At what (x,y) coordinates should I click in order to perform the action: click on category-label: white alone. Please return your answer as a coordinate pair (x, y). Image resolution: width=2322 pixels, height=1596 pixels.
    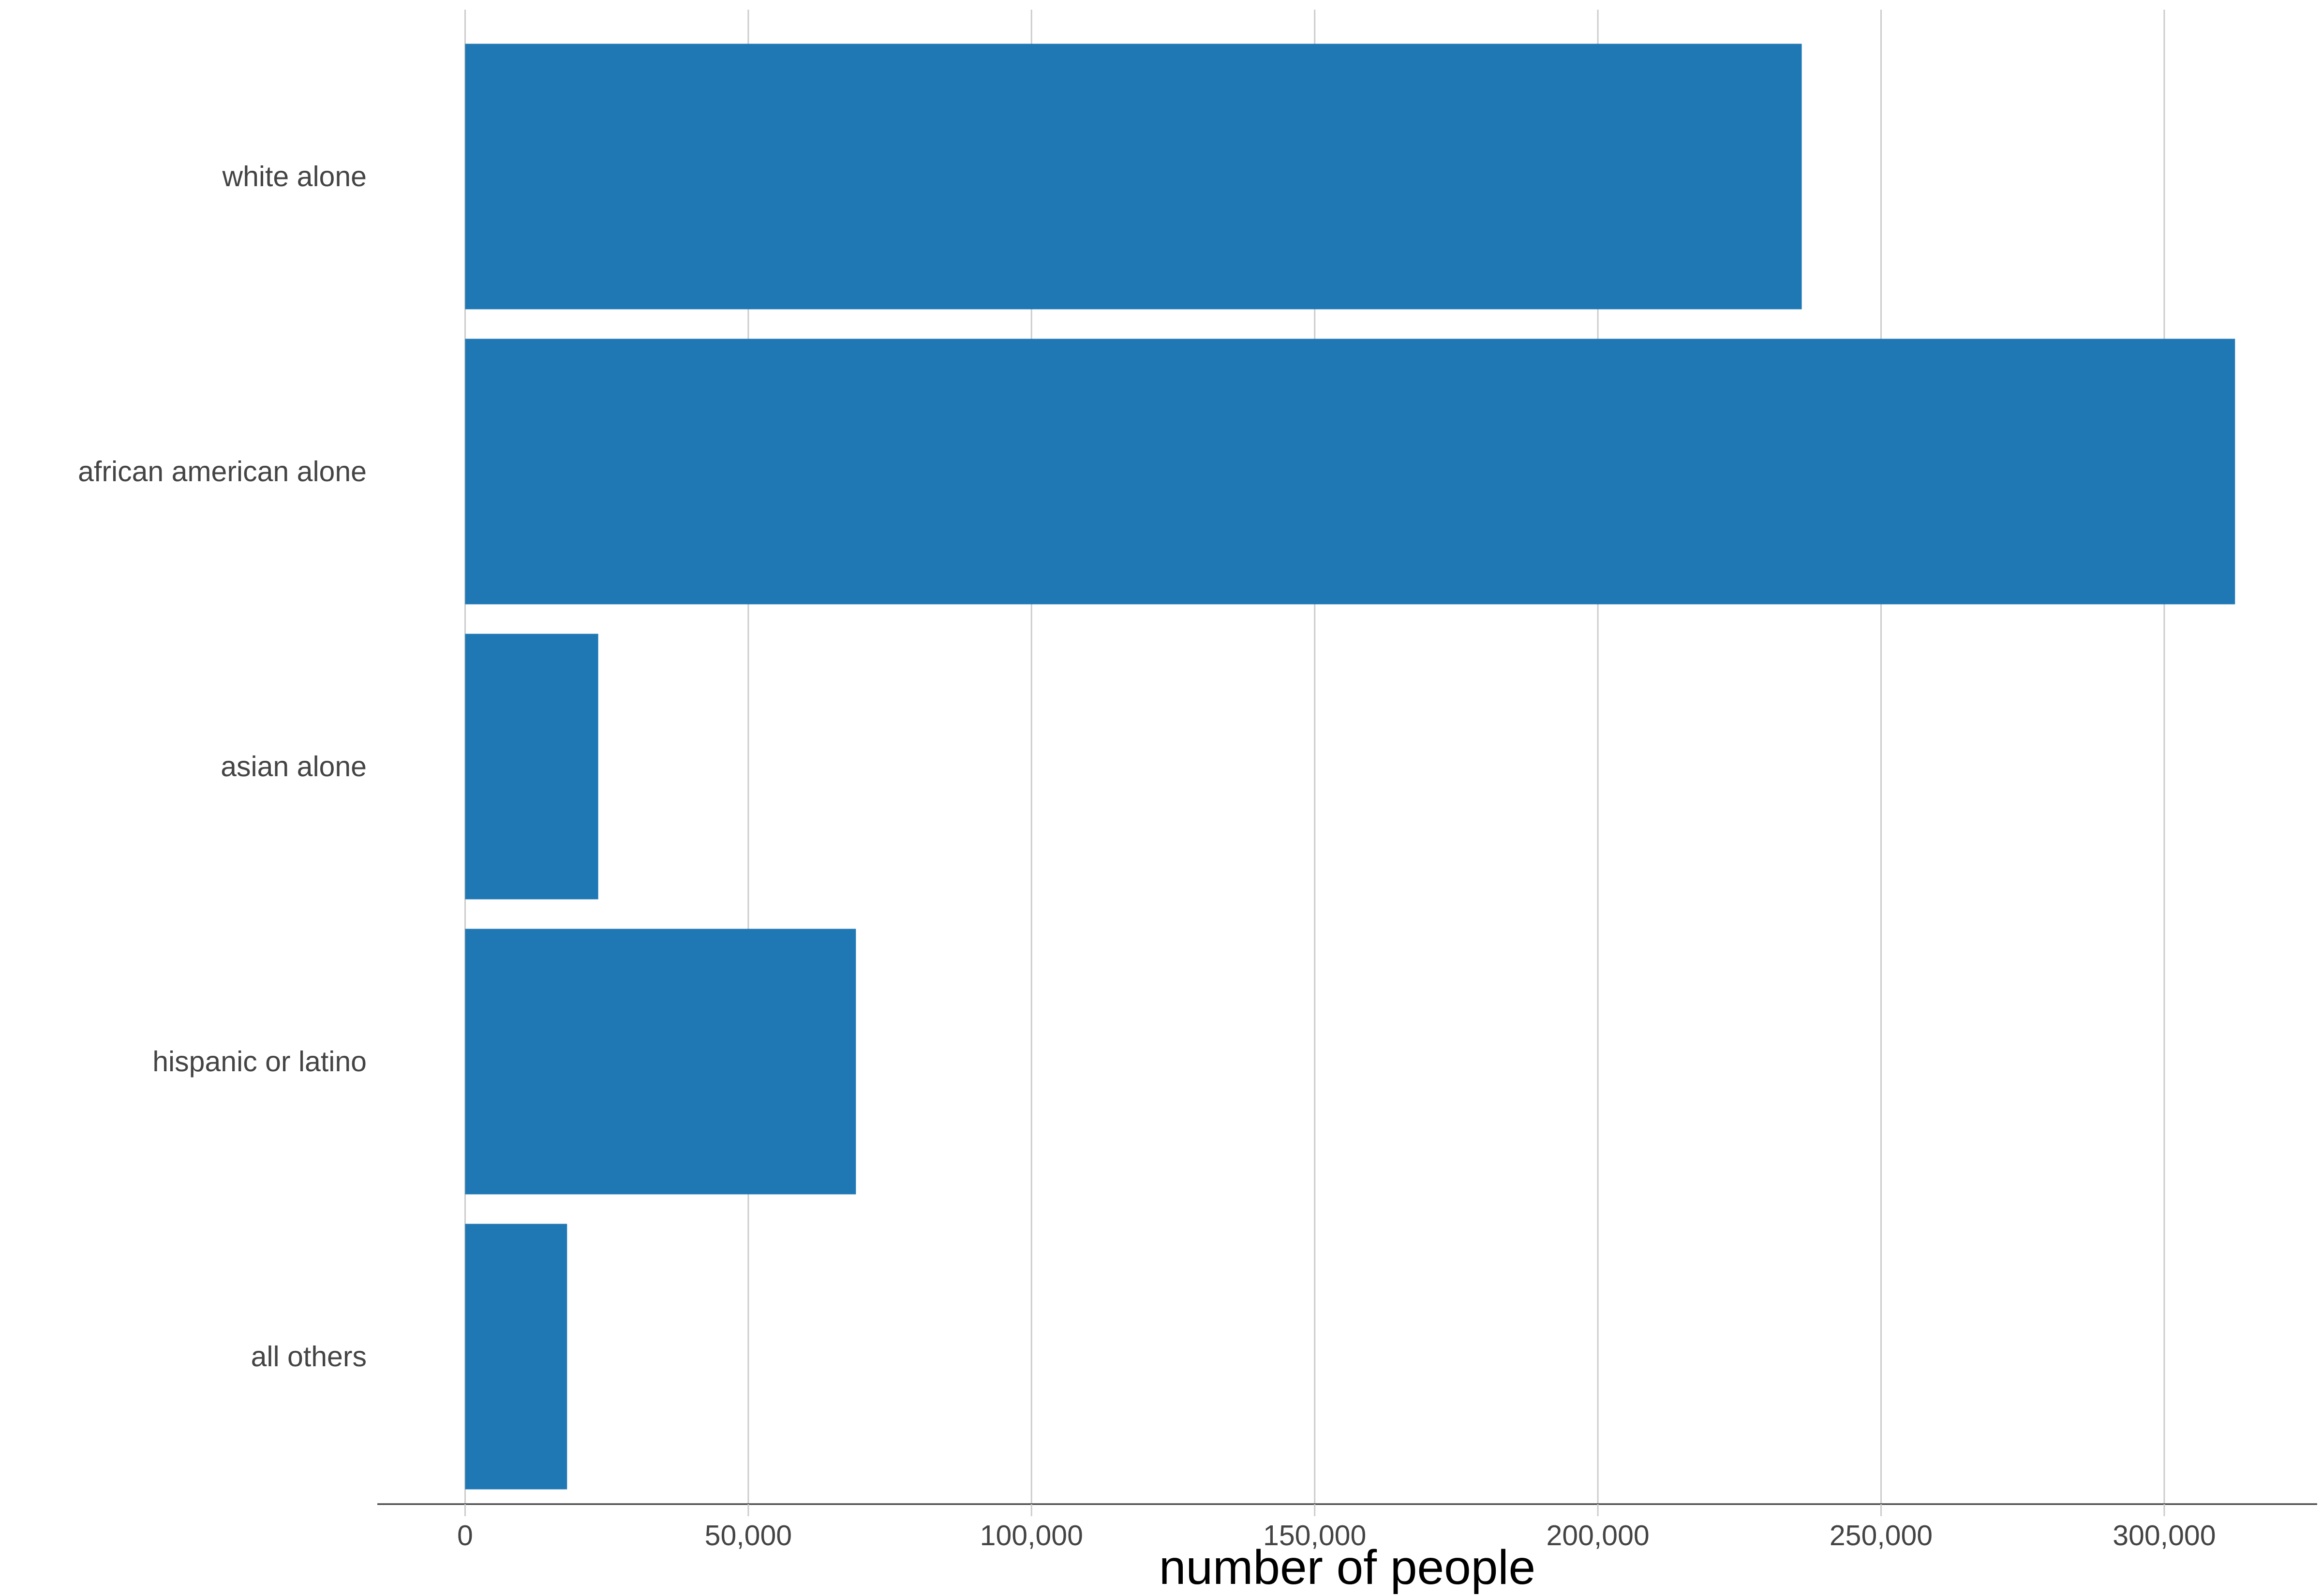
    Looking at the image, I should click on (294, 176).